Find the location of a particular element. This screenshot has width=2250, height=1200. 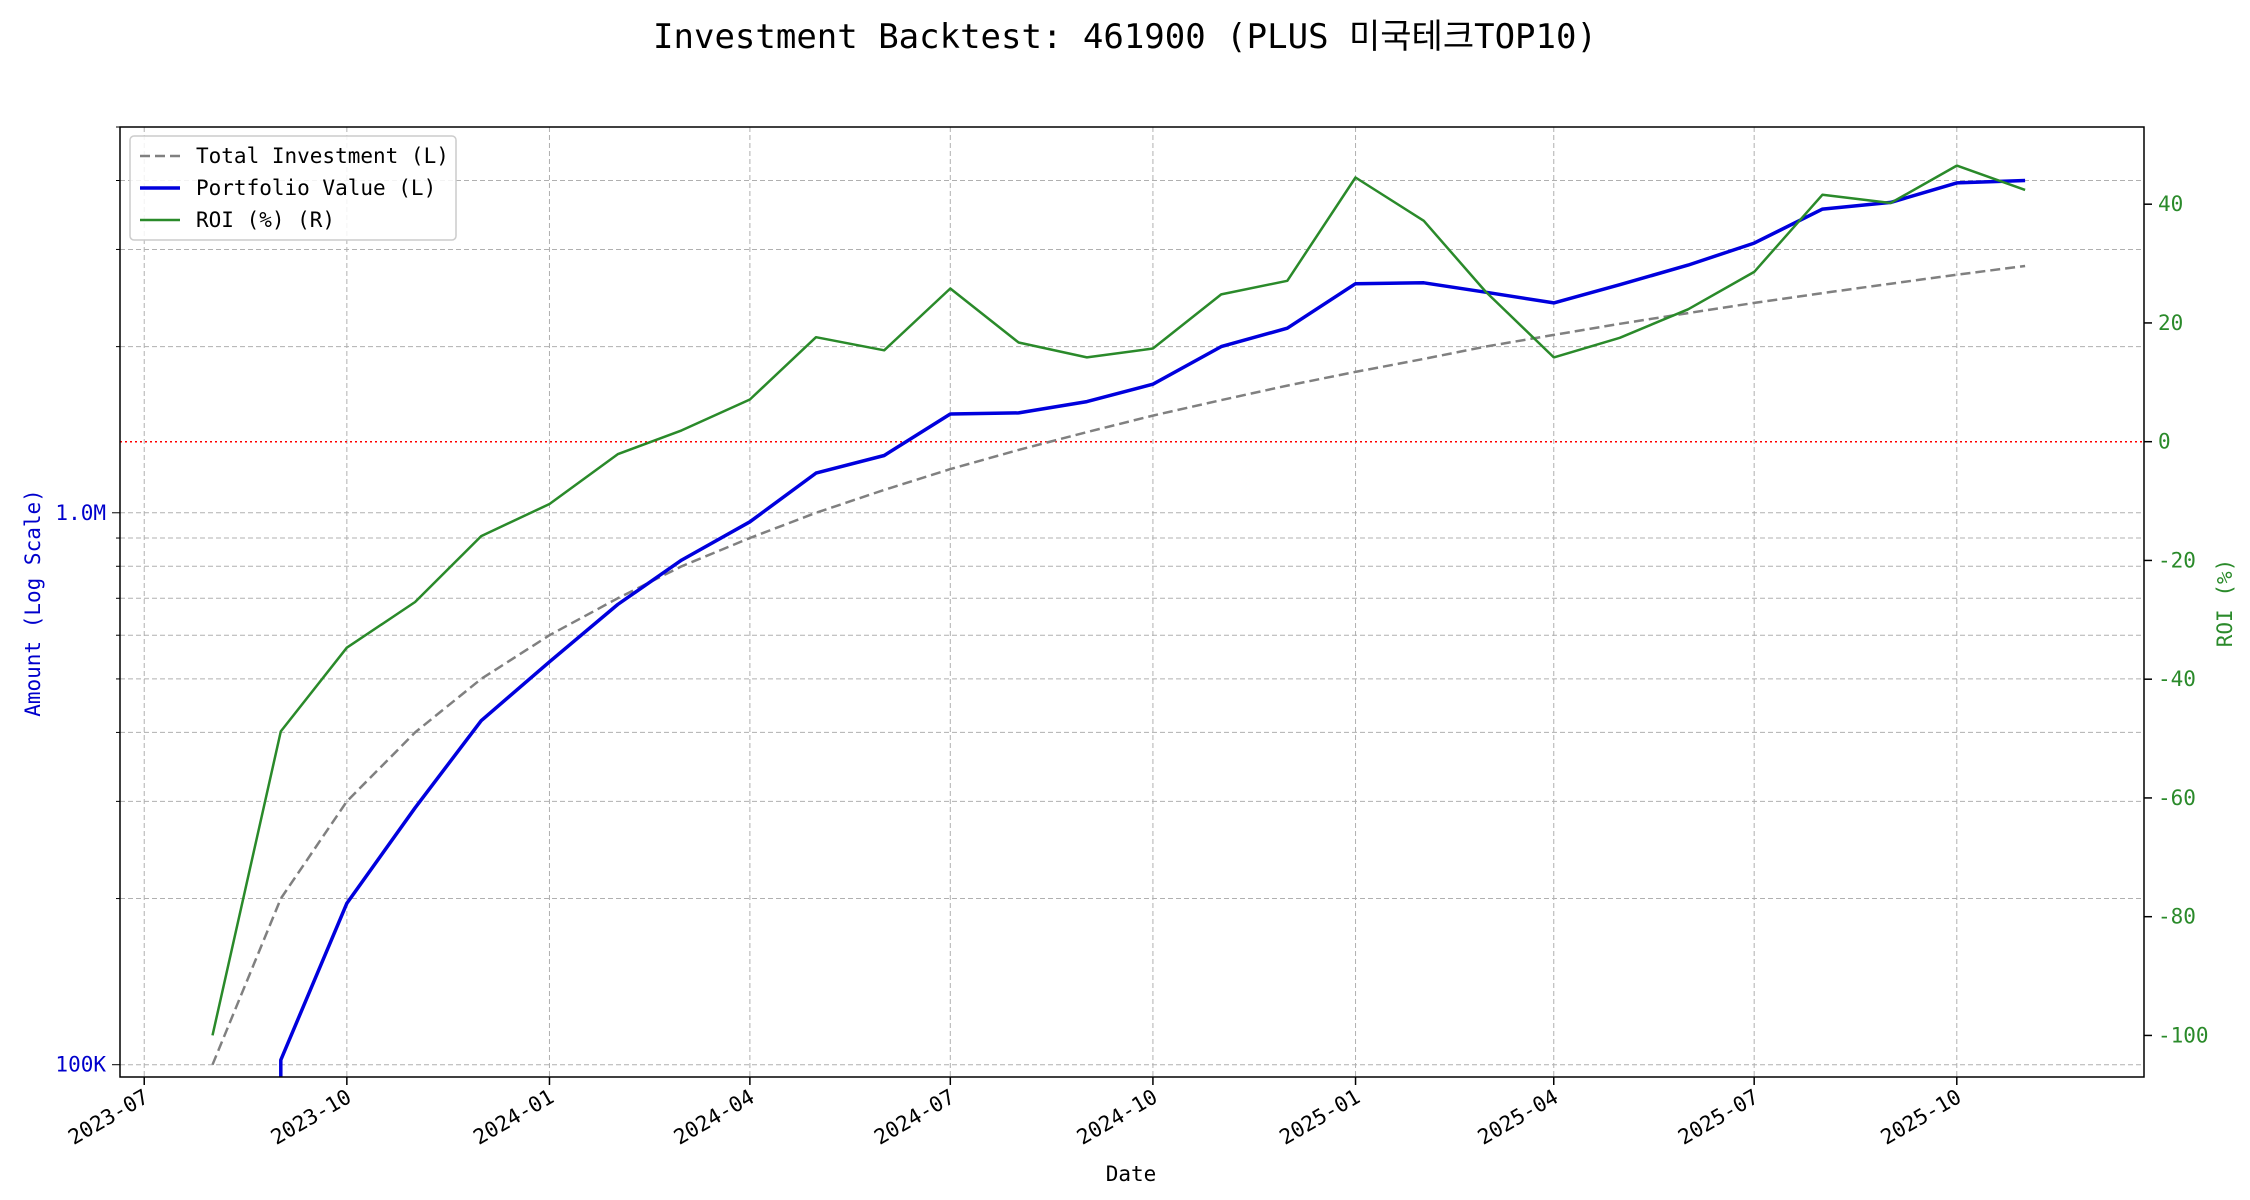

y-right-tick-label: 40 is located at coordinates (2170, 204).